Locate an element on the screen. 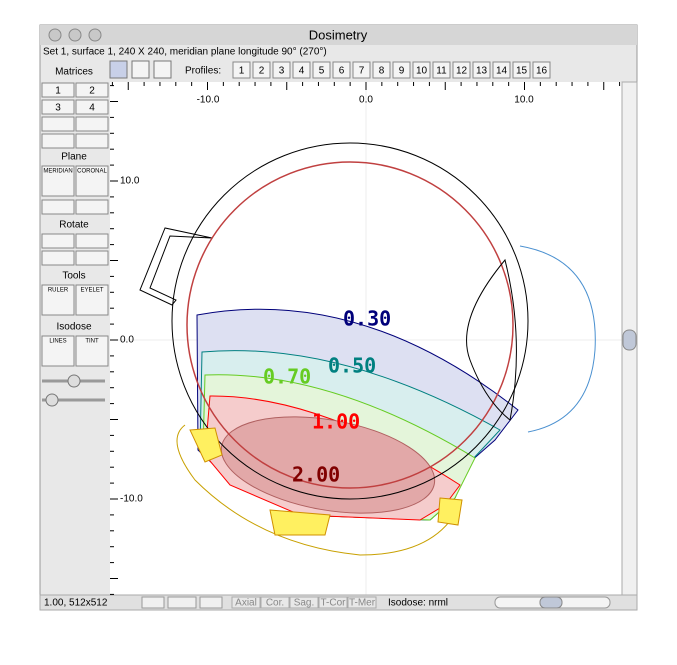 The image size is (677, 665). isodose-label: 2.00 is located at coordinates (316, 475).